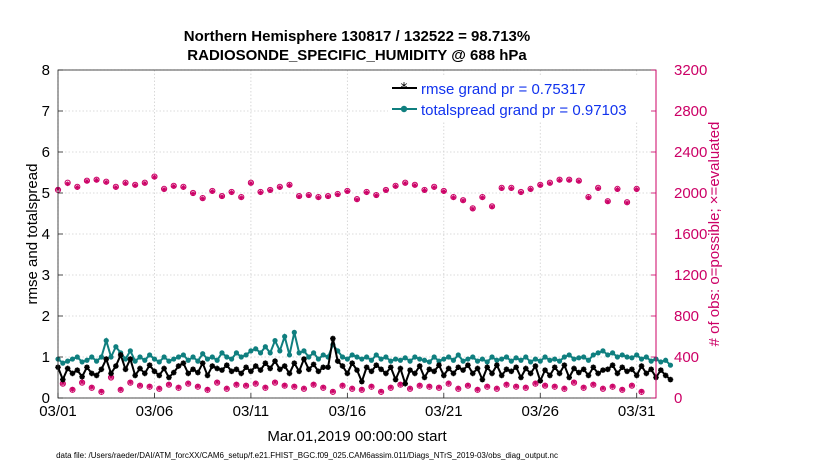  I want to click on chart-title-line2: RADIOSONDE_SPECIFIC_HUMIDITY @ 688 hPa, so click(357, 55).